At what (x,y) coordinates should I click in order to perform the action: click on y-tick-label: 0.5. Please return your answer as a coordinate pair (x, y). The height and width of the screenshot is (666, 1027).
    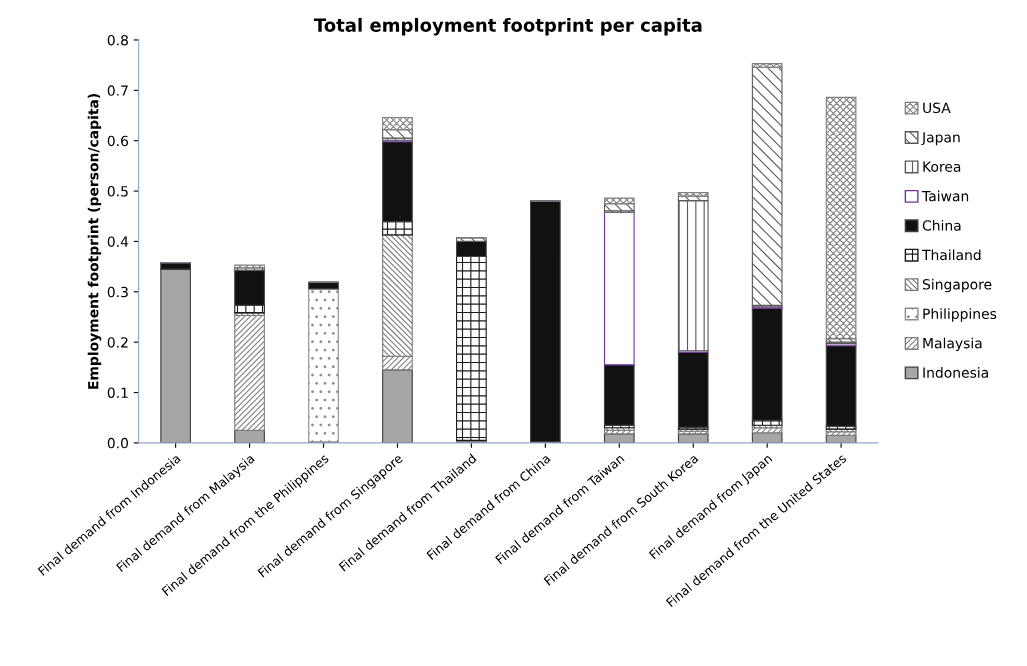
    Looking at the image, I should click on (117, 191).